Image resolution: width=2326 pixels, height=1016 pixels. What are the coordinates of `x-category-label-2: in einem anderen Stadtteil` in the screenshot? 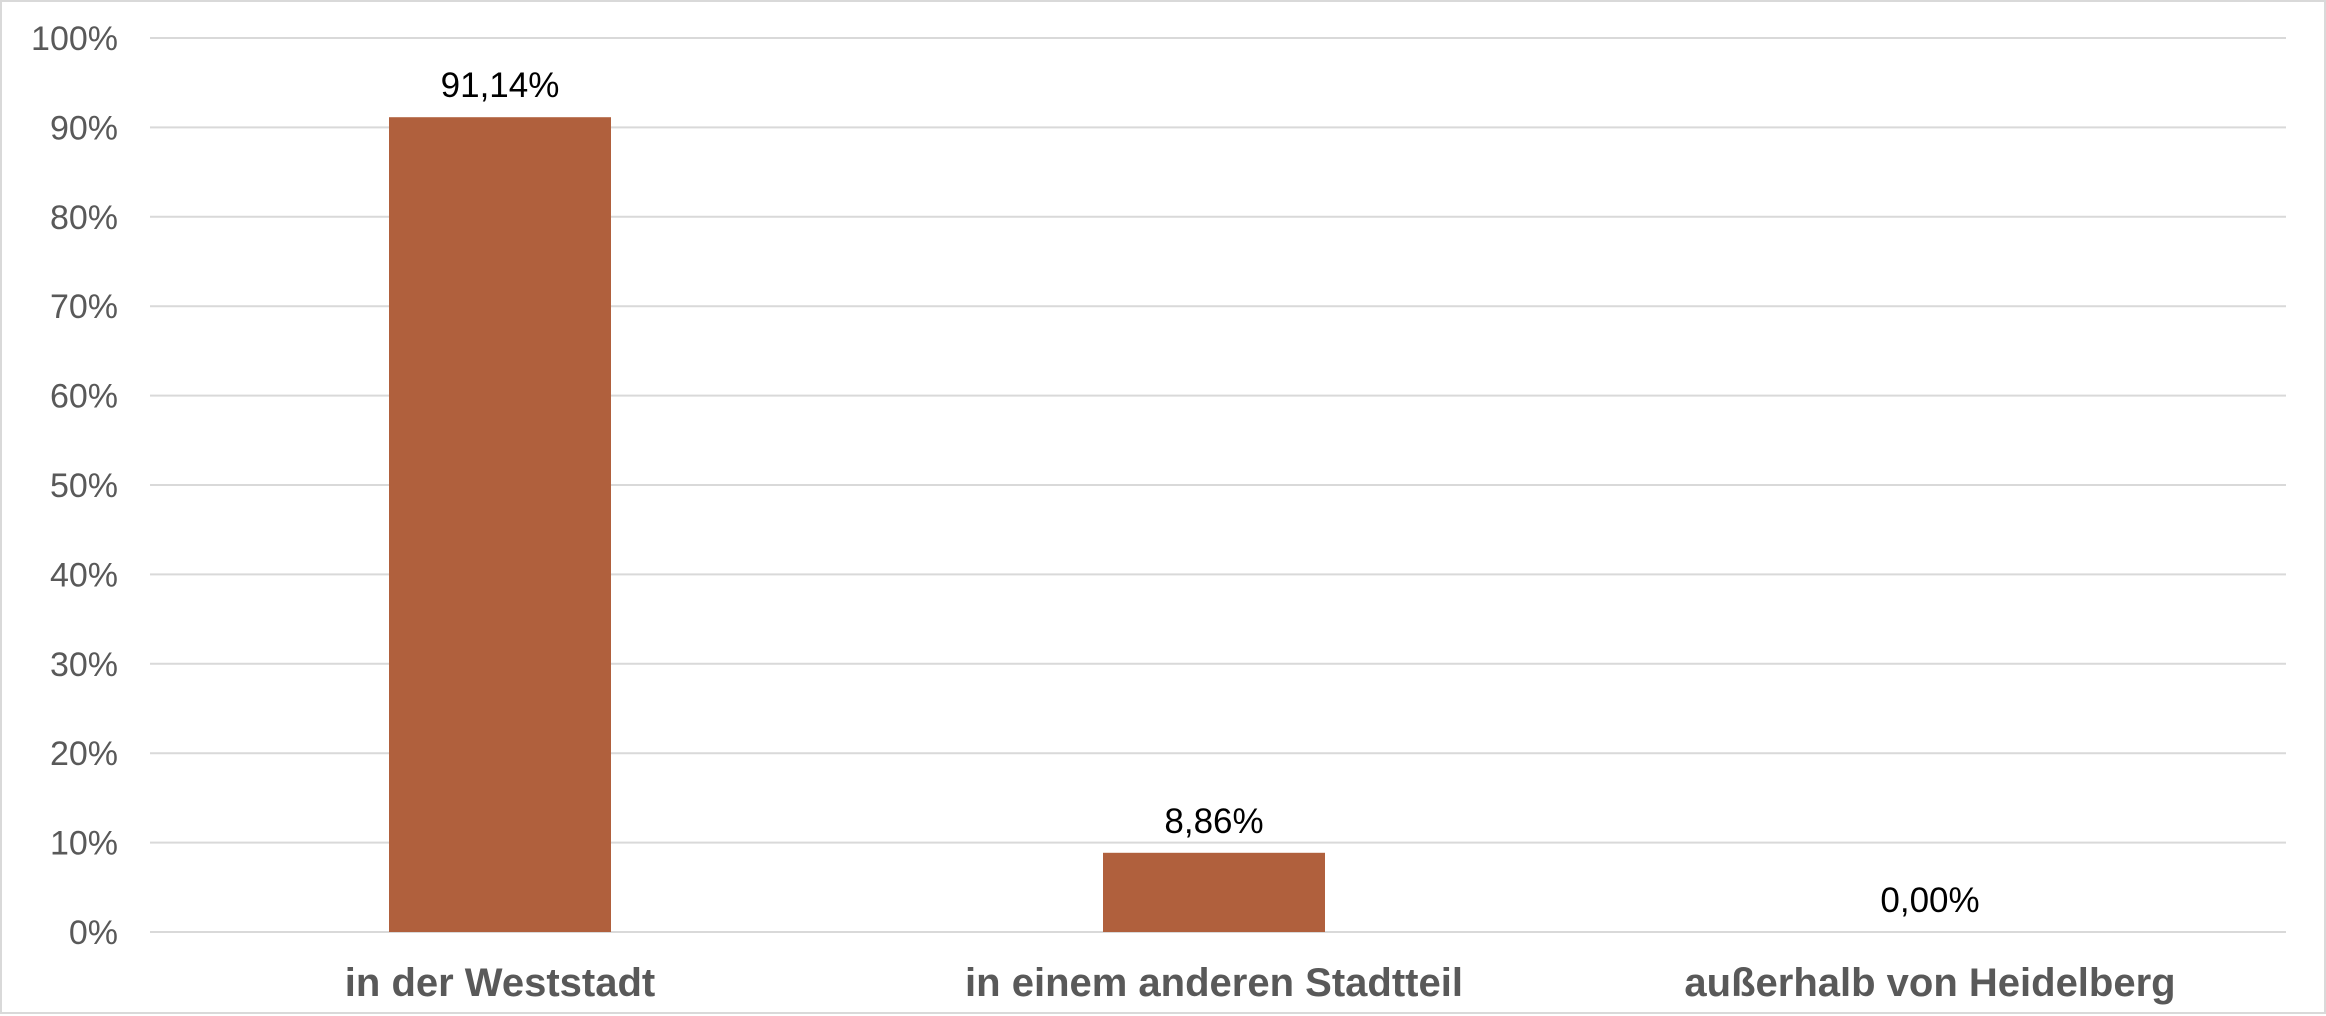 It's located at (1214, 983).